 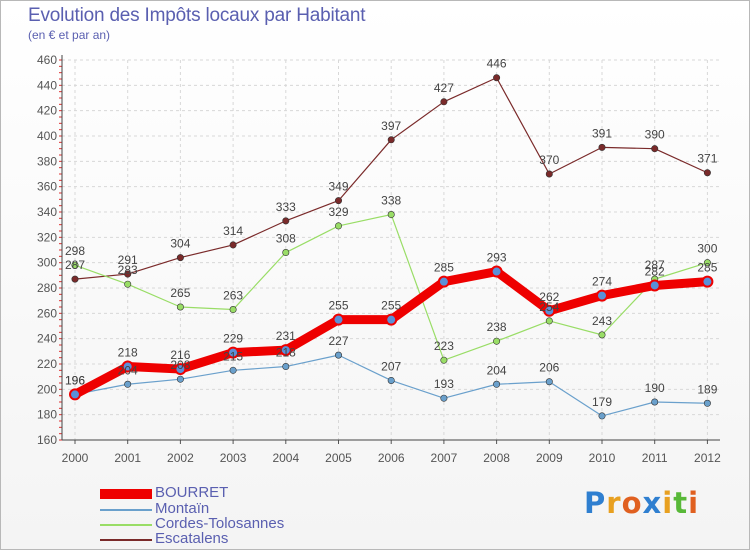 What do you see at coordinates (220, 523) in the screenshot?
I see `legend-label: Cordes-Tolosannes` at bounding box center [220, 523].